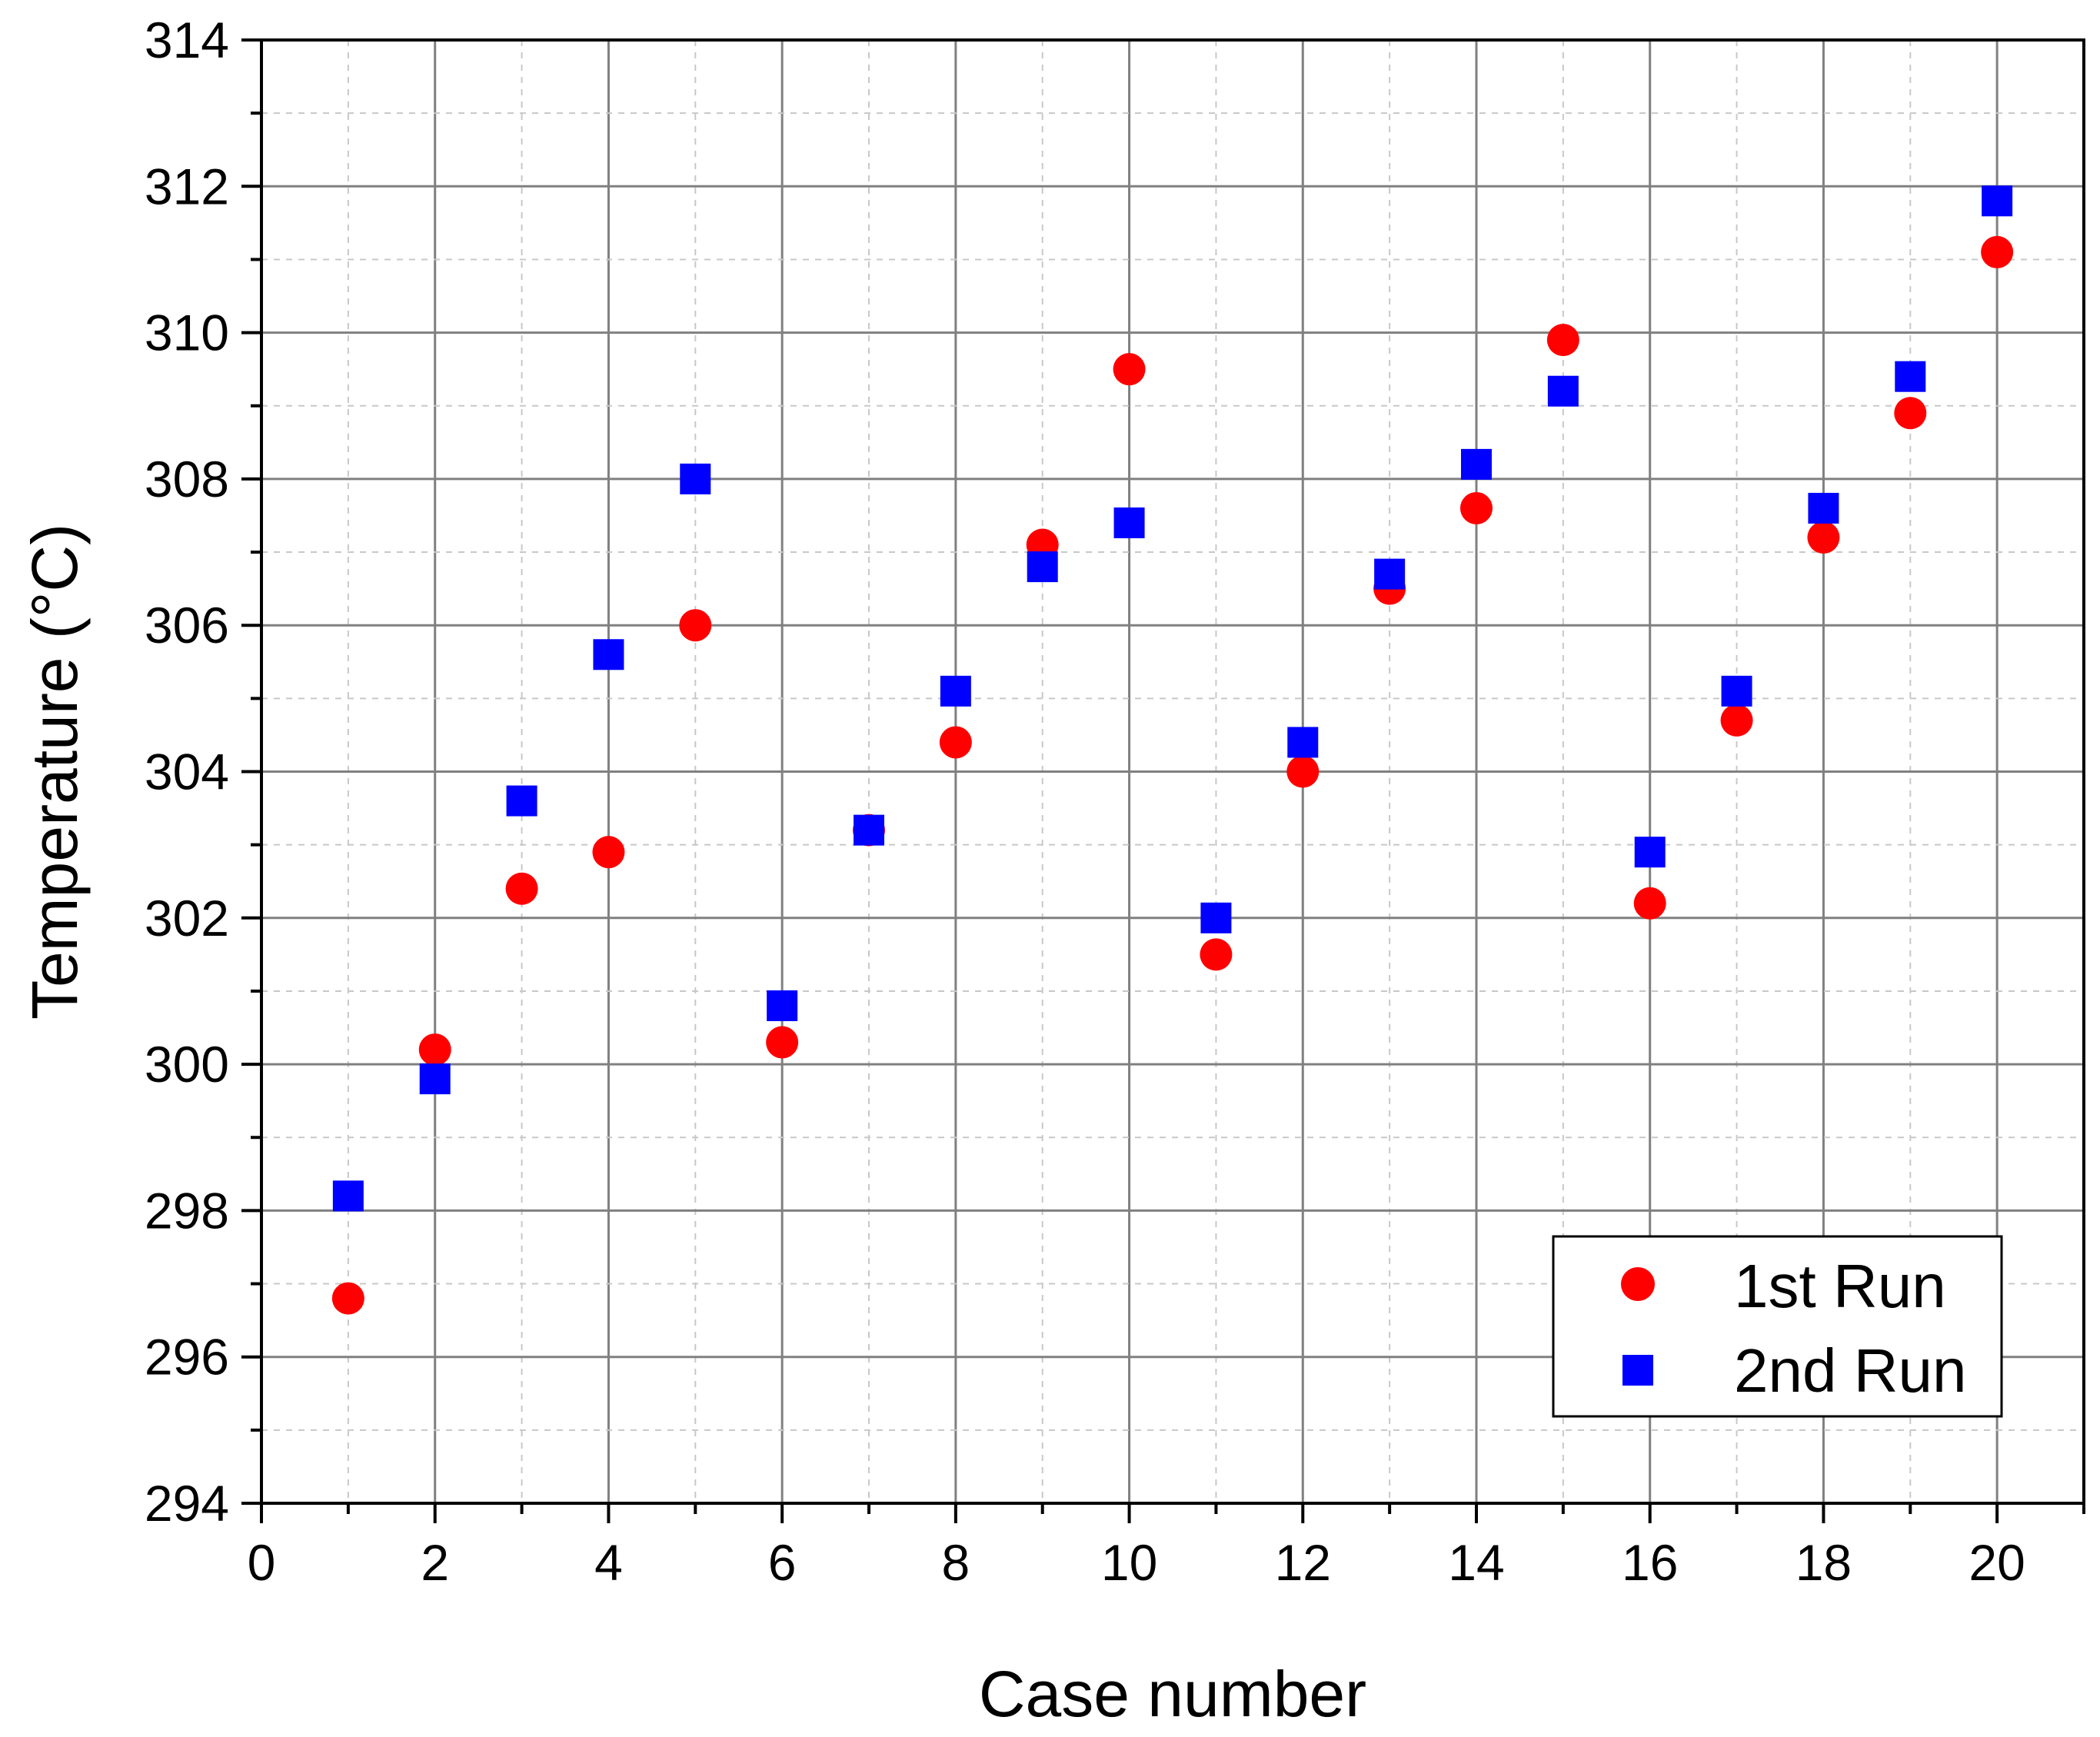 Image resolution: width=2100 pixels, height=1737 pixels. What do you see at coordinates (1997, 1562) in the screenshot?
I see `x-tick-label: 20` at bounding box center [1997, 1562].